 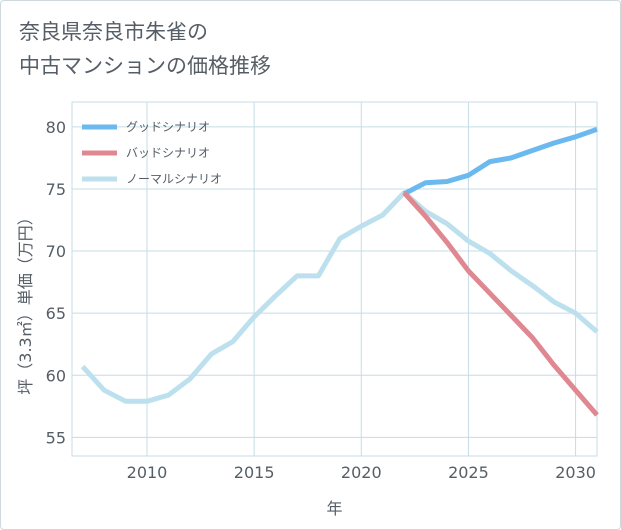 What do you see at coordinates (145, 66) in the screenshot?
I see `chart-title-line-2: 中古マンションの価格推移` at bounding box center [145, 66].